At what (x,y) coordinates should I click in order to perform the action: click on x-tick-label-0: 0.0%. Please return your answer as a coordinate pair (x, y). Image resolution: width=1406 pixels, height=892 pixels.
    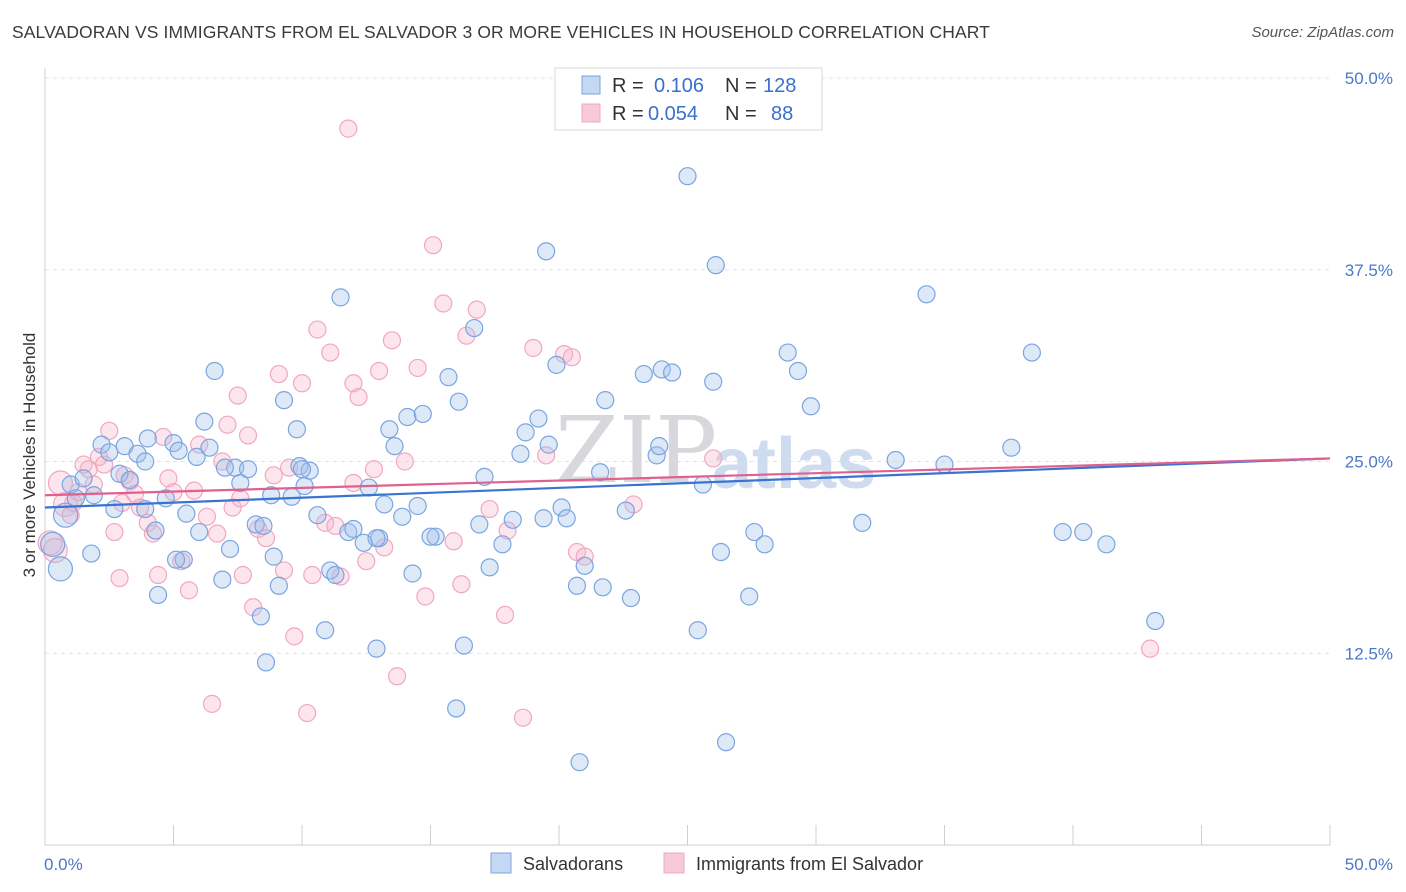
    Looking at the image, I should click on (63, 864).